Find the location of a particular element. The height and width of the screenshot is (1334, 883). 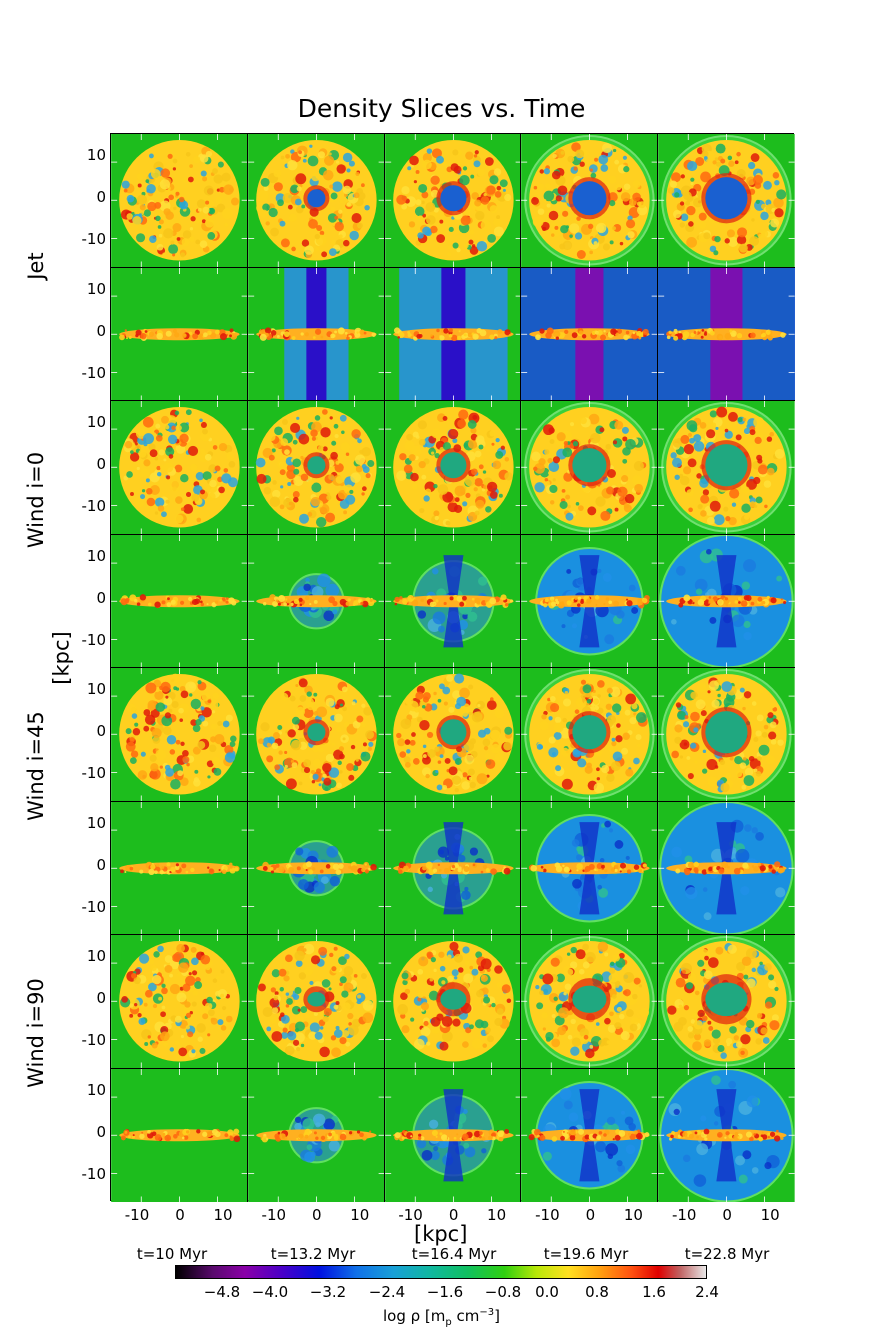

row-label: Wind i=0 is located at coordinates (36, 500).